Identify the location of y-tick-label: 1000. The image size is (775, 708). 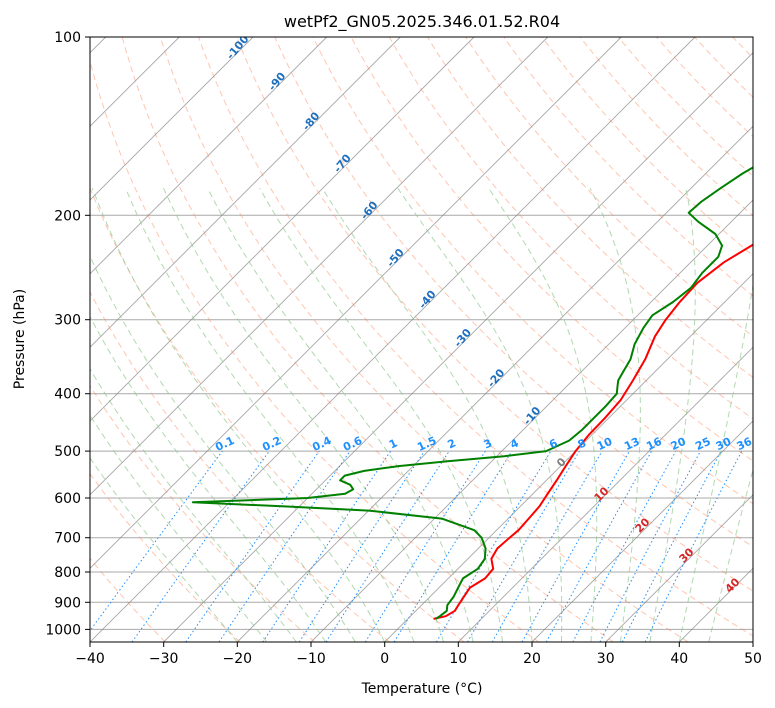
(63, 630).